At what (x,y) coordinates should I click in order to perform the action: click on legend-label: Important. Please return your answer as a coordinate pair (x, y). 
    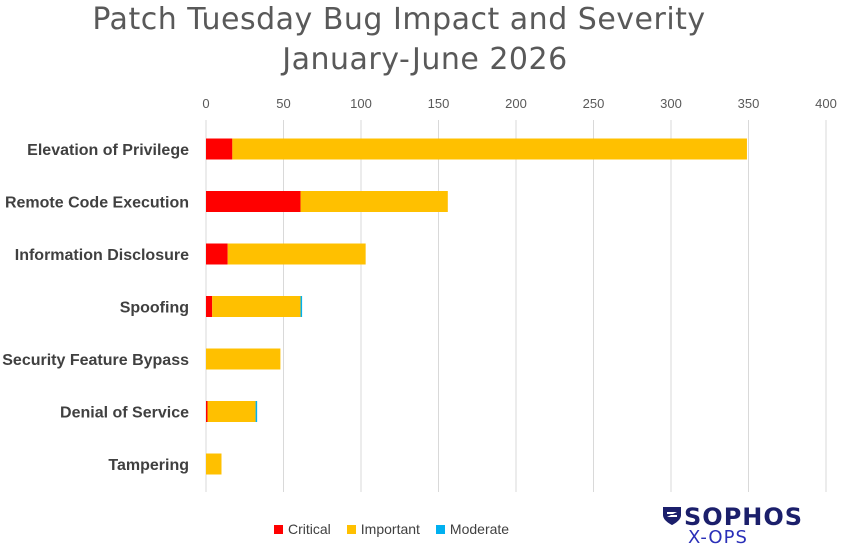
    Looking at the image, I should click on (390, 529).